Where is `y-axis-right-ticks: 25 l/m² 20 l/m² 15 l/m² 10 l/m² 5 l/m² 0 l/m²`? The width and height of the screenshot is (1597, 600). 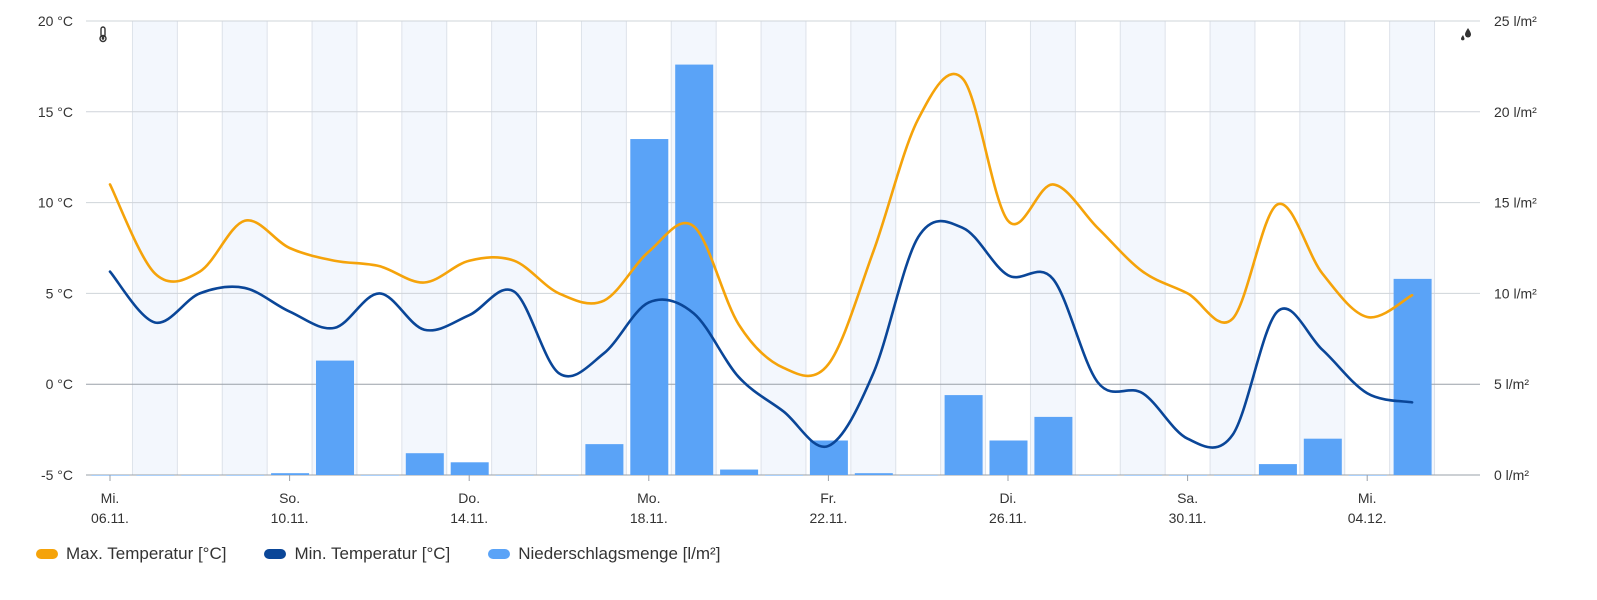 y-axis-right-ticks: 25 l/m² 20 l/m² 15 l/m² 10 l/m² 5 l/m² 0 l/m² is located at coordinates (1515, 248).